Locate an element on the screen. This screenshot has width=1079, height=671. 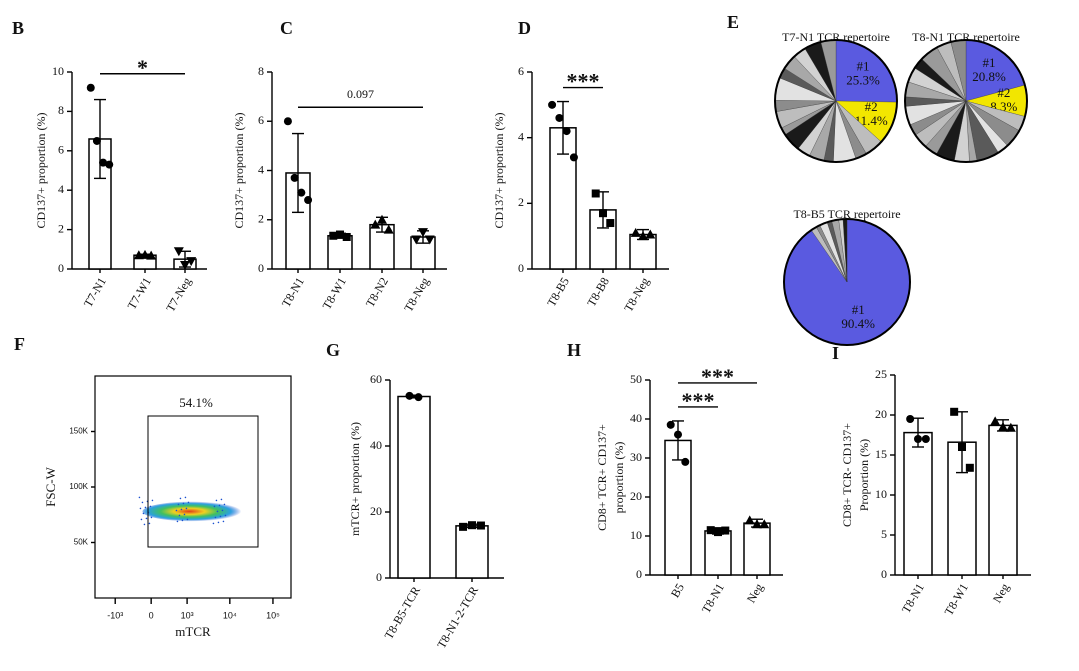
panel-label: C is located at coordinates (286, 28).